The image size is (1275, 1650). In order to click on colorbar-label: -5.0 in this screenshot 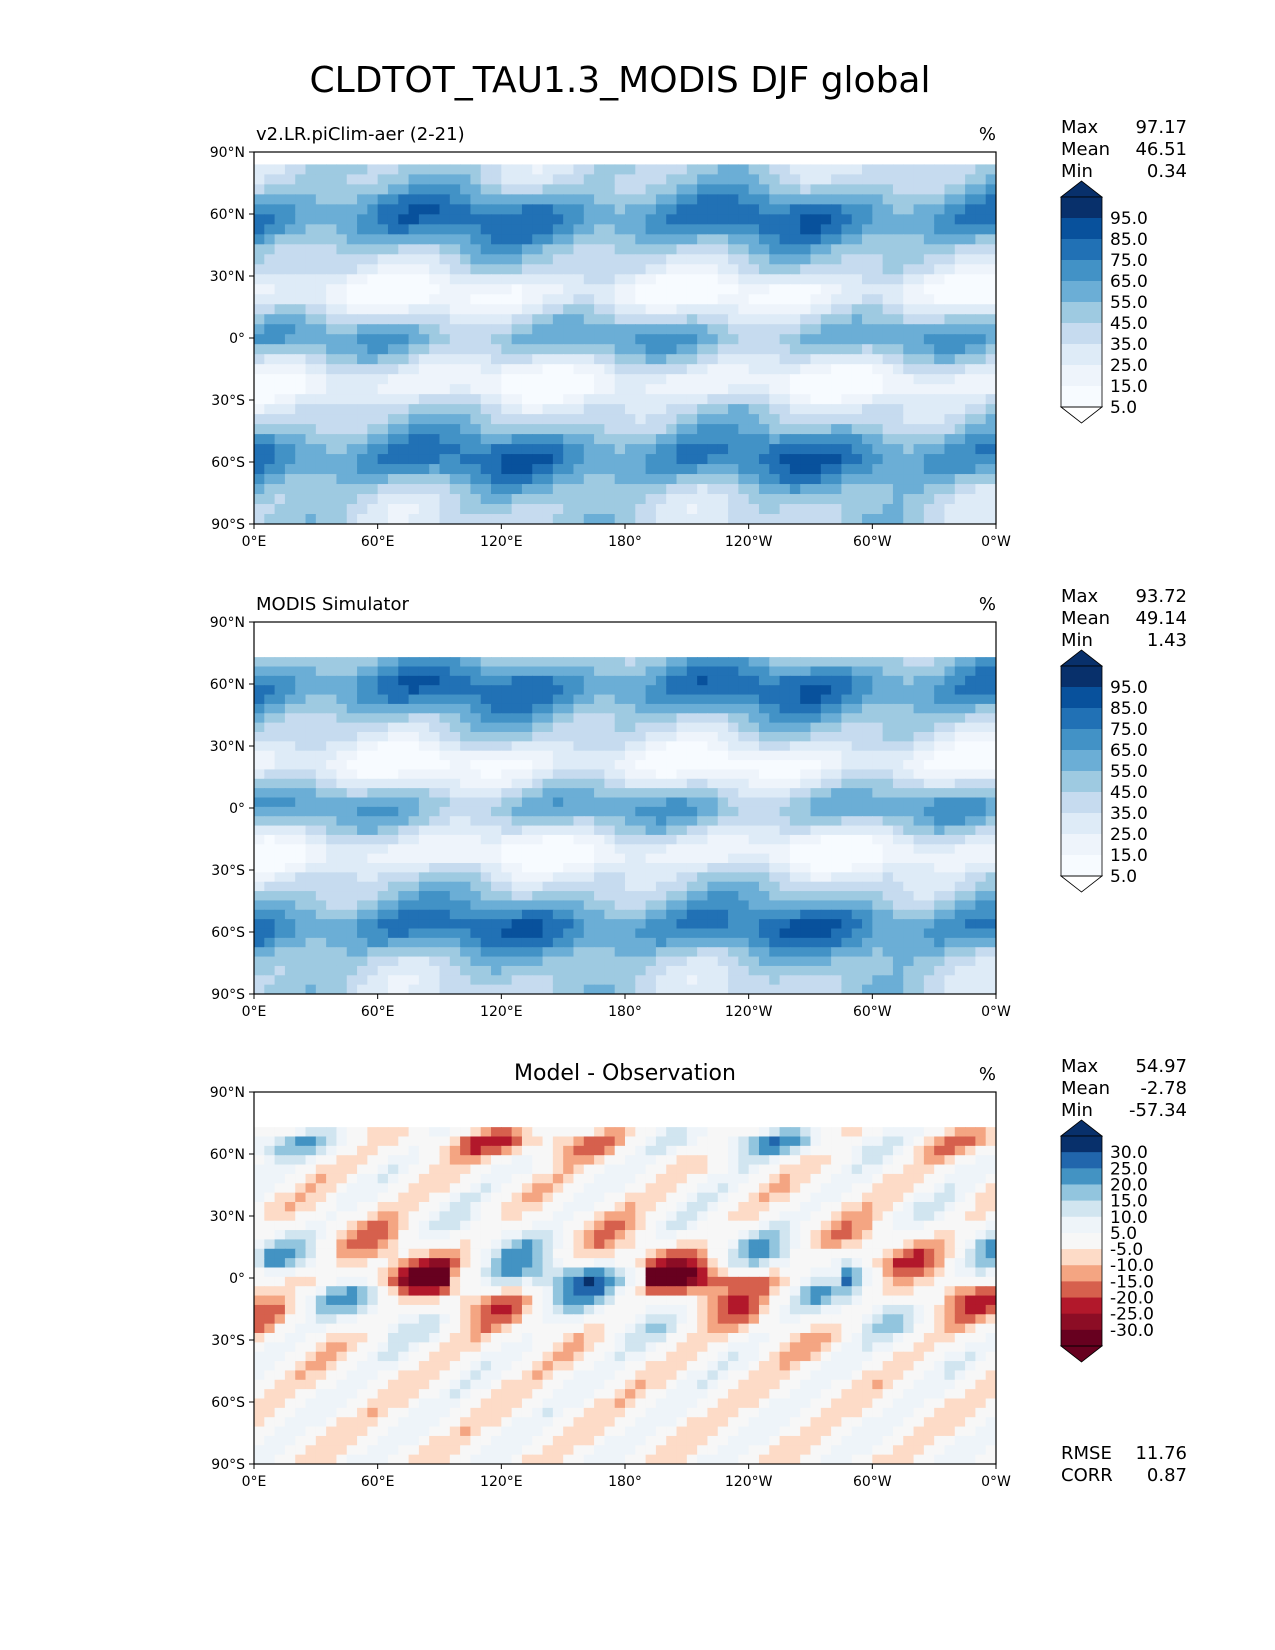, I will do `click(1126, 1250)`.